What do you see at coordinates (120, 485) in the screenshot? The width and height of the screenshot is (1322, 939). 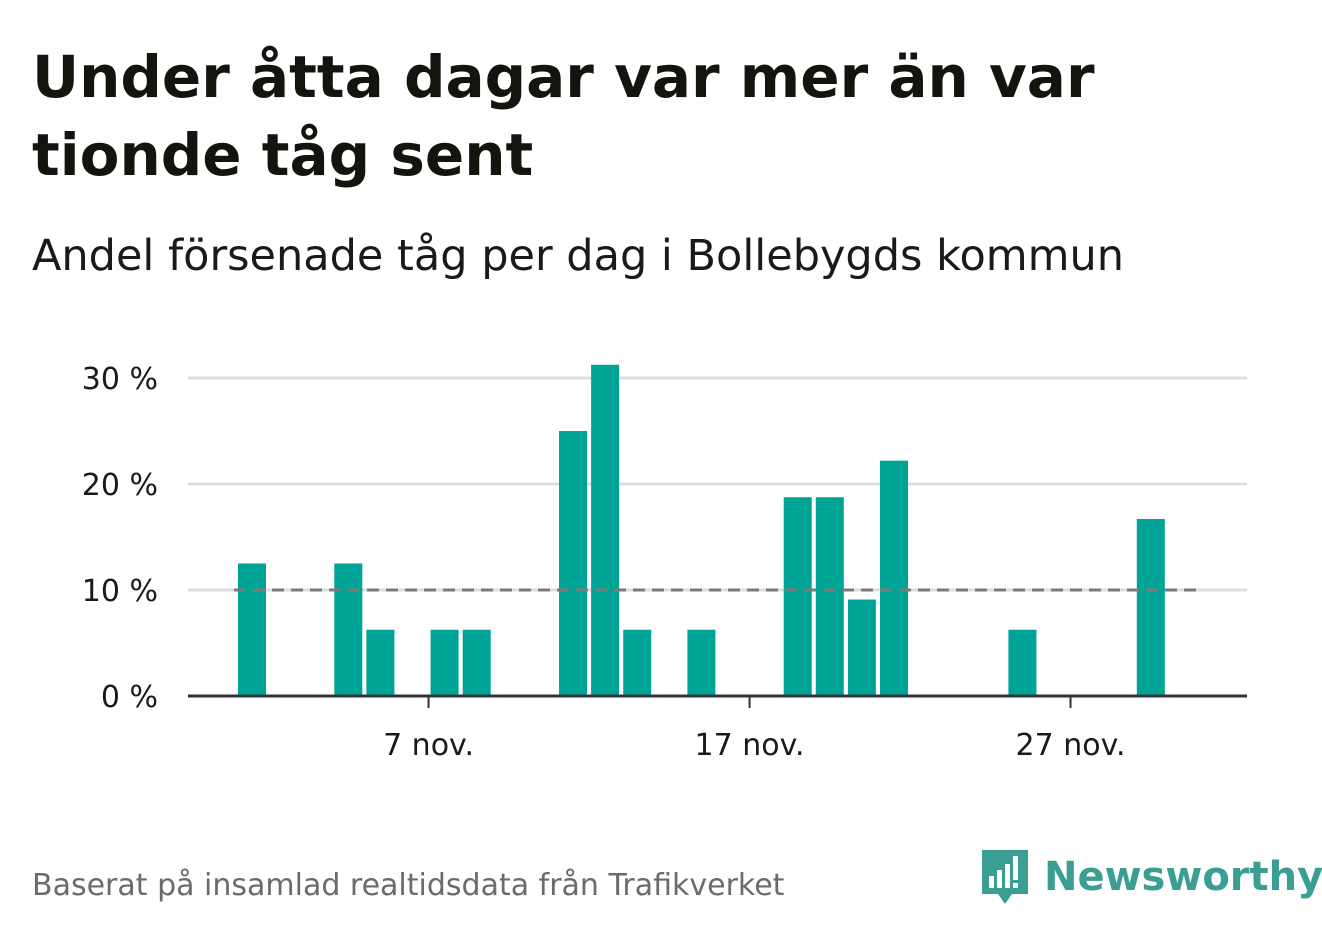 I see `y-tick-label: 20 %` at bounding box center [120, 485].